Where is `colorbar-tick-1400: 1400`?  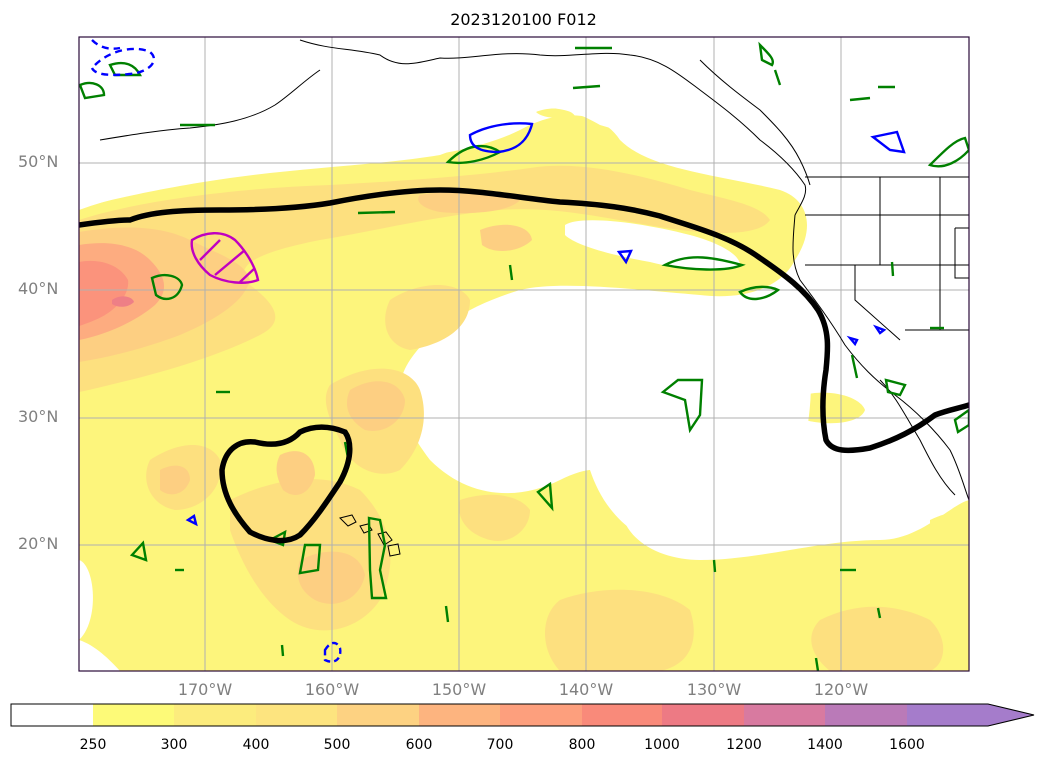
colorbar-tick-1400: 1400 is located at coordinates (825, 745).